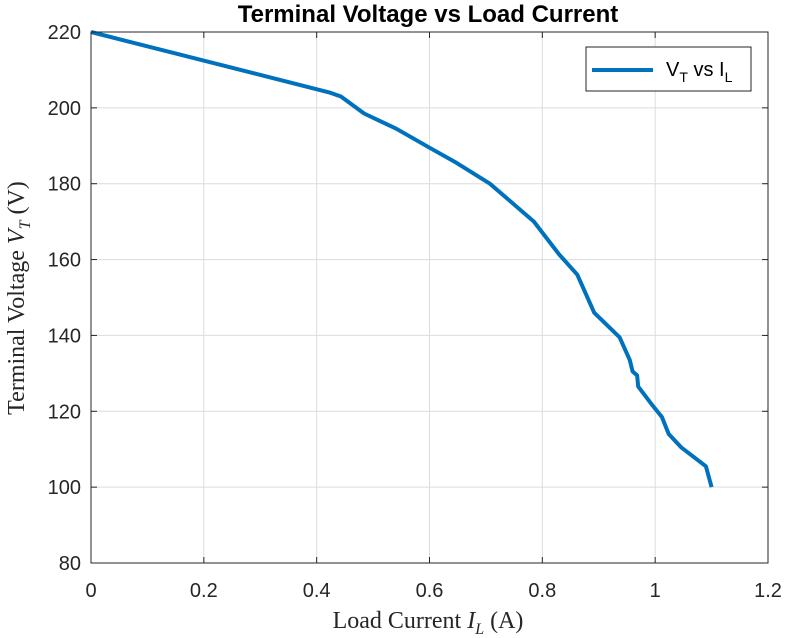 This screenshot has height=638, width=786. Describe the element at coordinates (430, 591) in the screenshot. I see `x-tick-label: 0.6` at that location.